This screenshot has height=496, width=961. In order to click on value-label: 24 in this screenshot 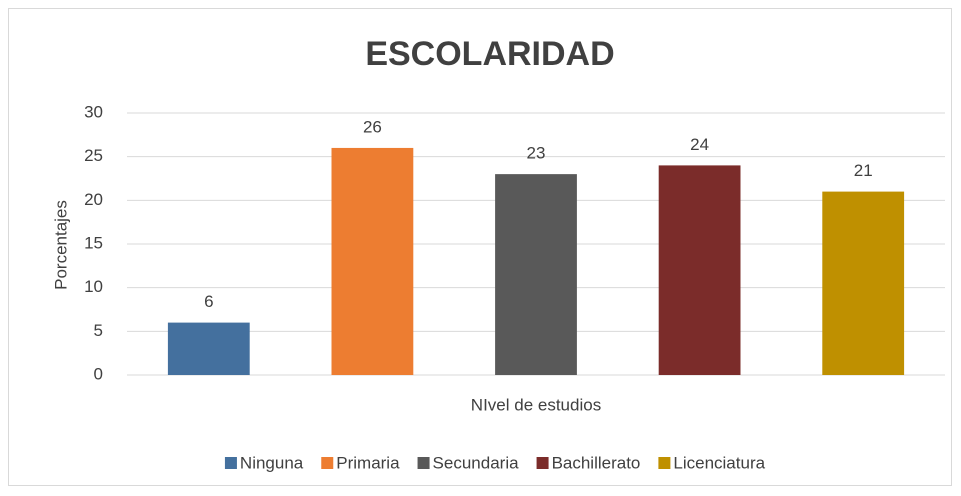, I will do `click(699, 144)`.